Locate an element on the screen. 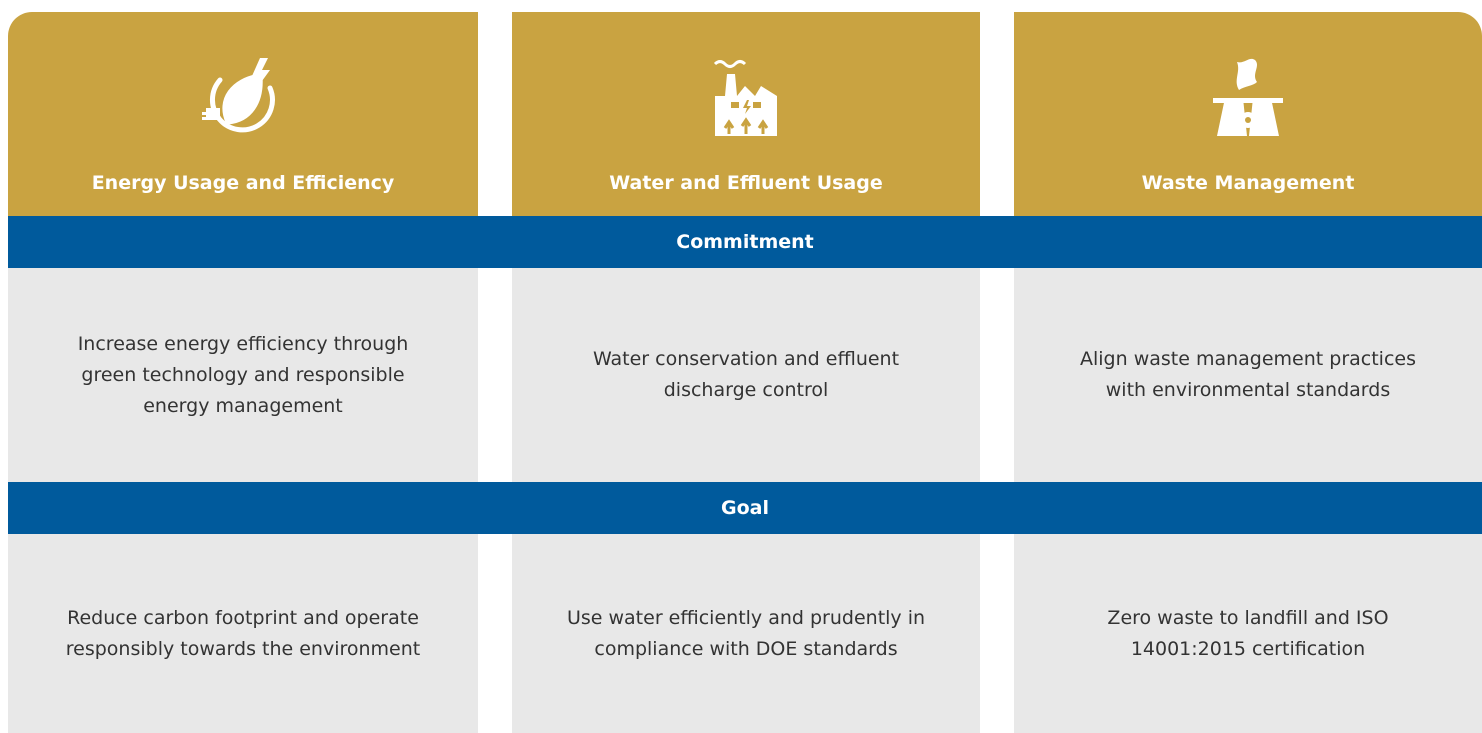 The image size is (1482, 733). column-header: Water and Effluent Usage is located at coordinates (746, 114).